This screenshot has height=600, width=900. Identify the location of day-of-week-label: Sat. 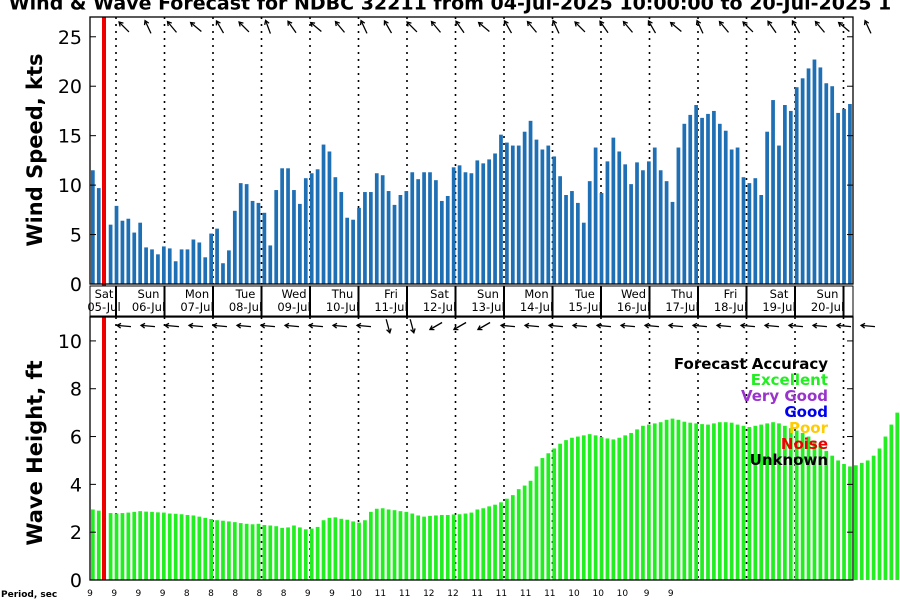
(439, 294).